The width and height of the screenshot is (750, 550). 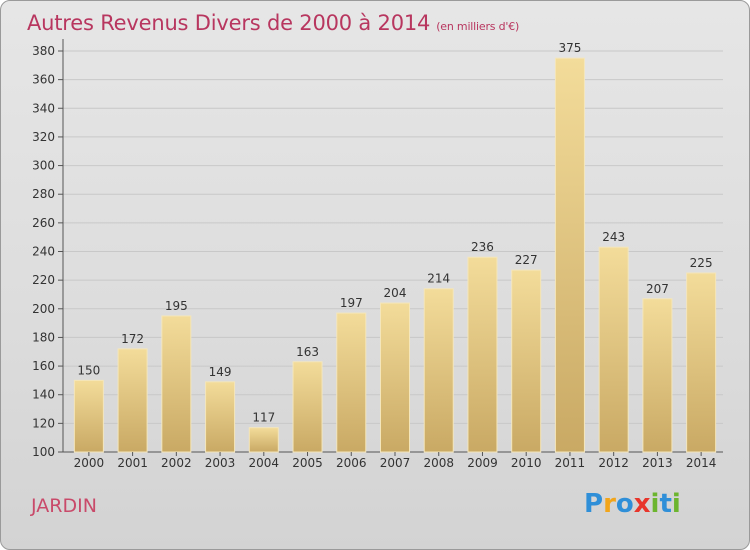 What do you see at coordinates (132, 339) in the screenshot?
I see `bar-value-label: 172` at bounding box center [132, 339].